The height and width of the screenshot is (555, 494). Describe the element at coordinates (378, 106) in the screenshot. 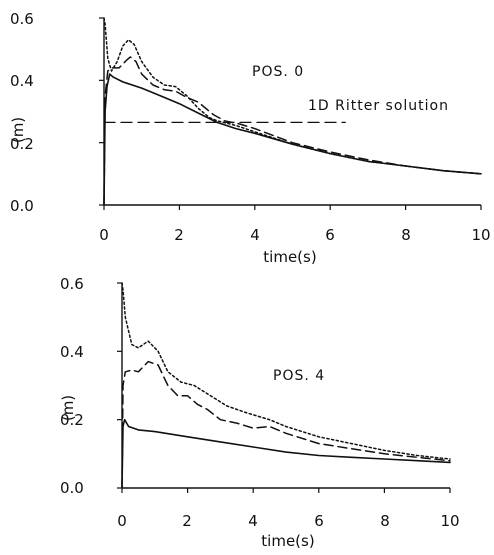

I see `annotation-ritter: 1D Ritter solution` at that location.